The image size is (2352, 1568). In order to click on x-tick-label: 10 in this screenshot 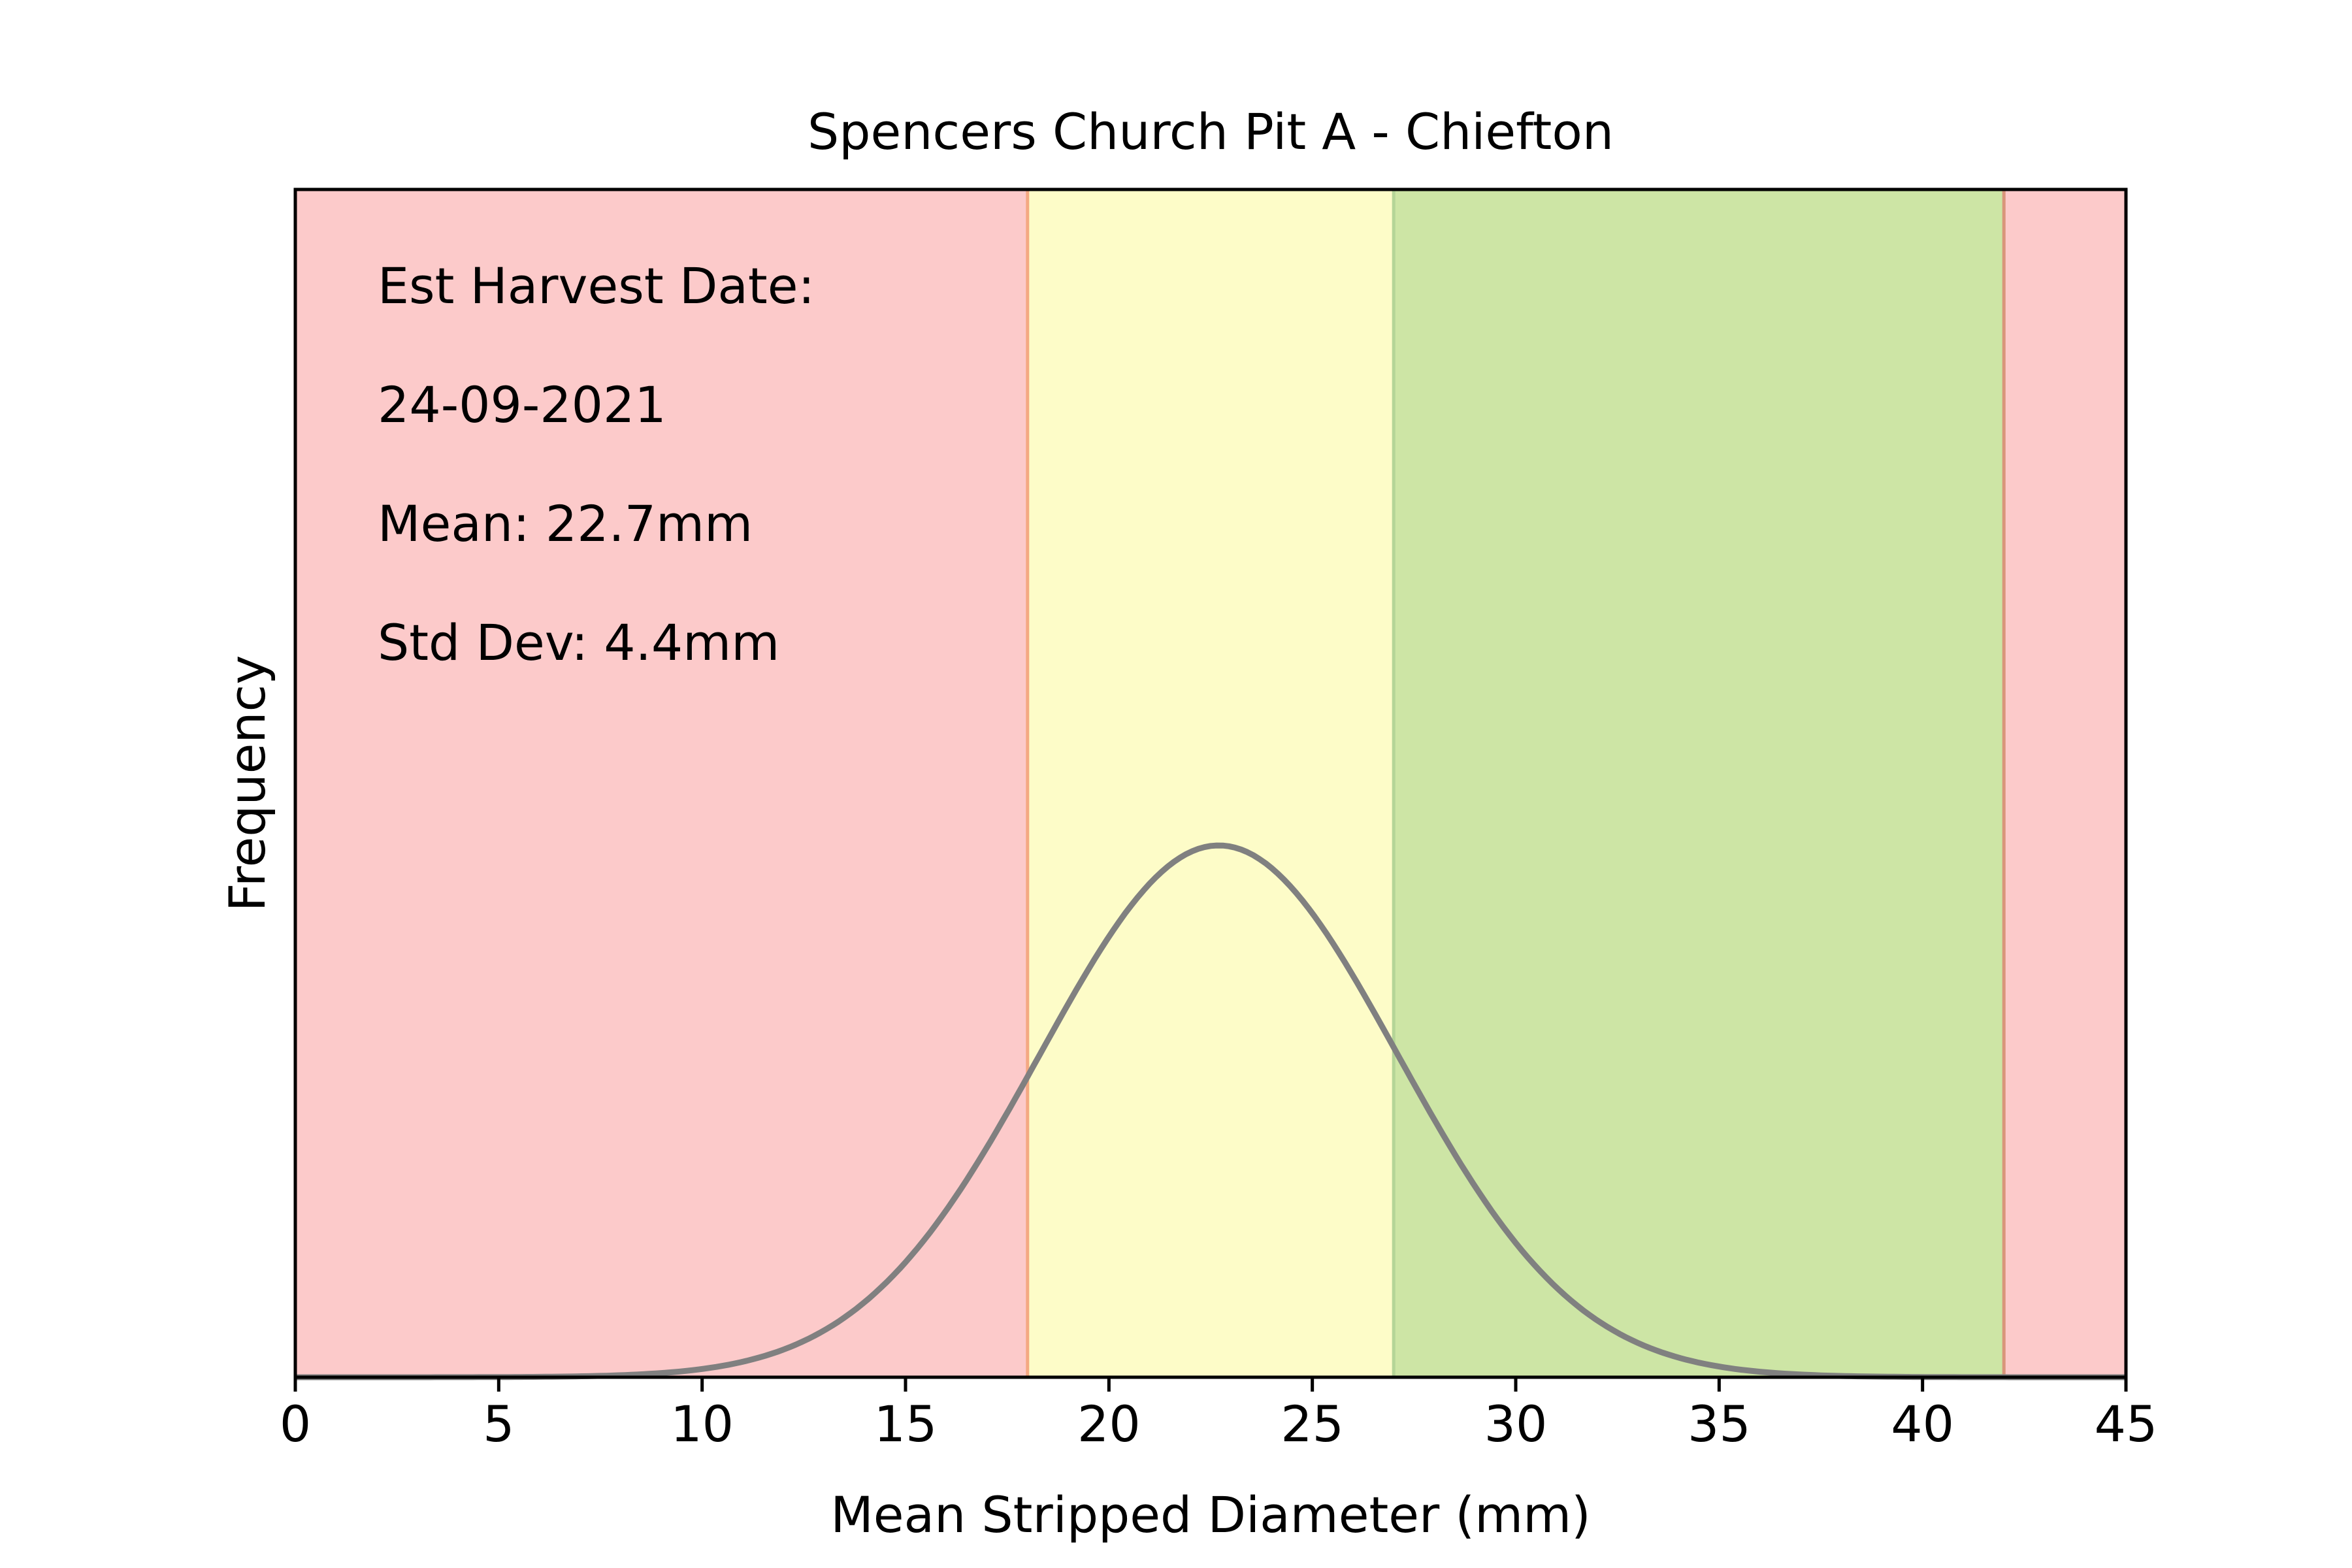, I will do `click(702, 1424)`.